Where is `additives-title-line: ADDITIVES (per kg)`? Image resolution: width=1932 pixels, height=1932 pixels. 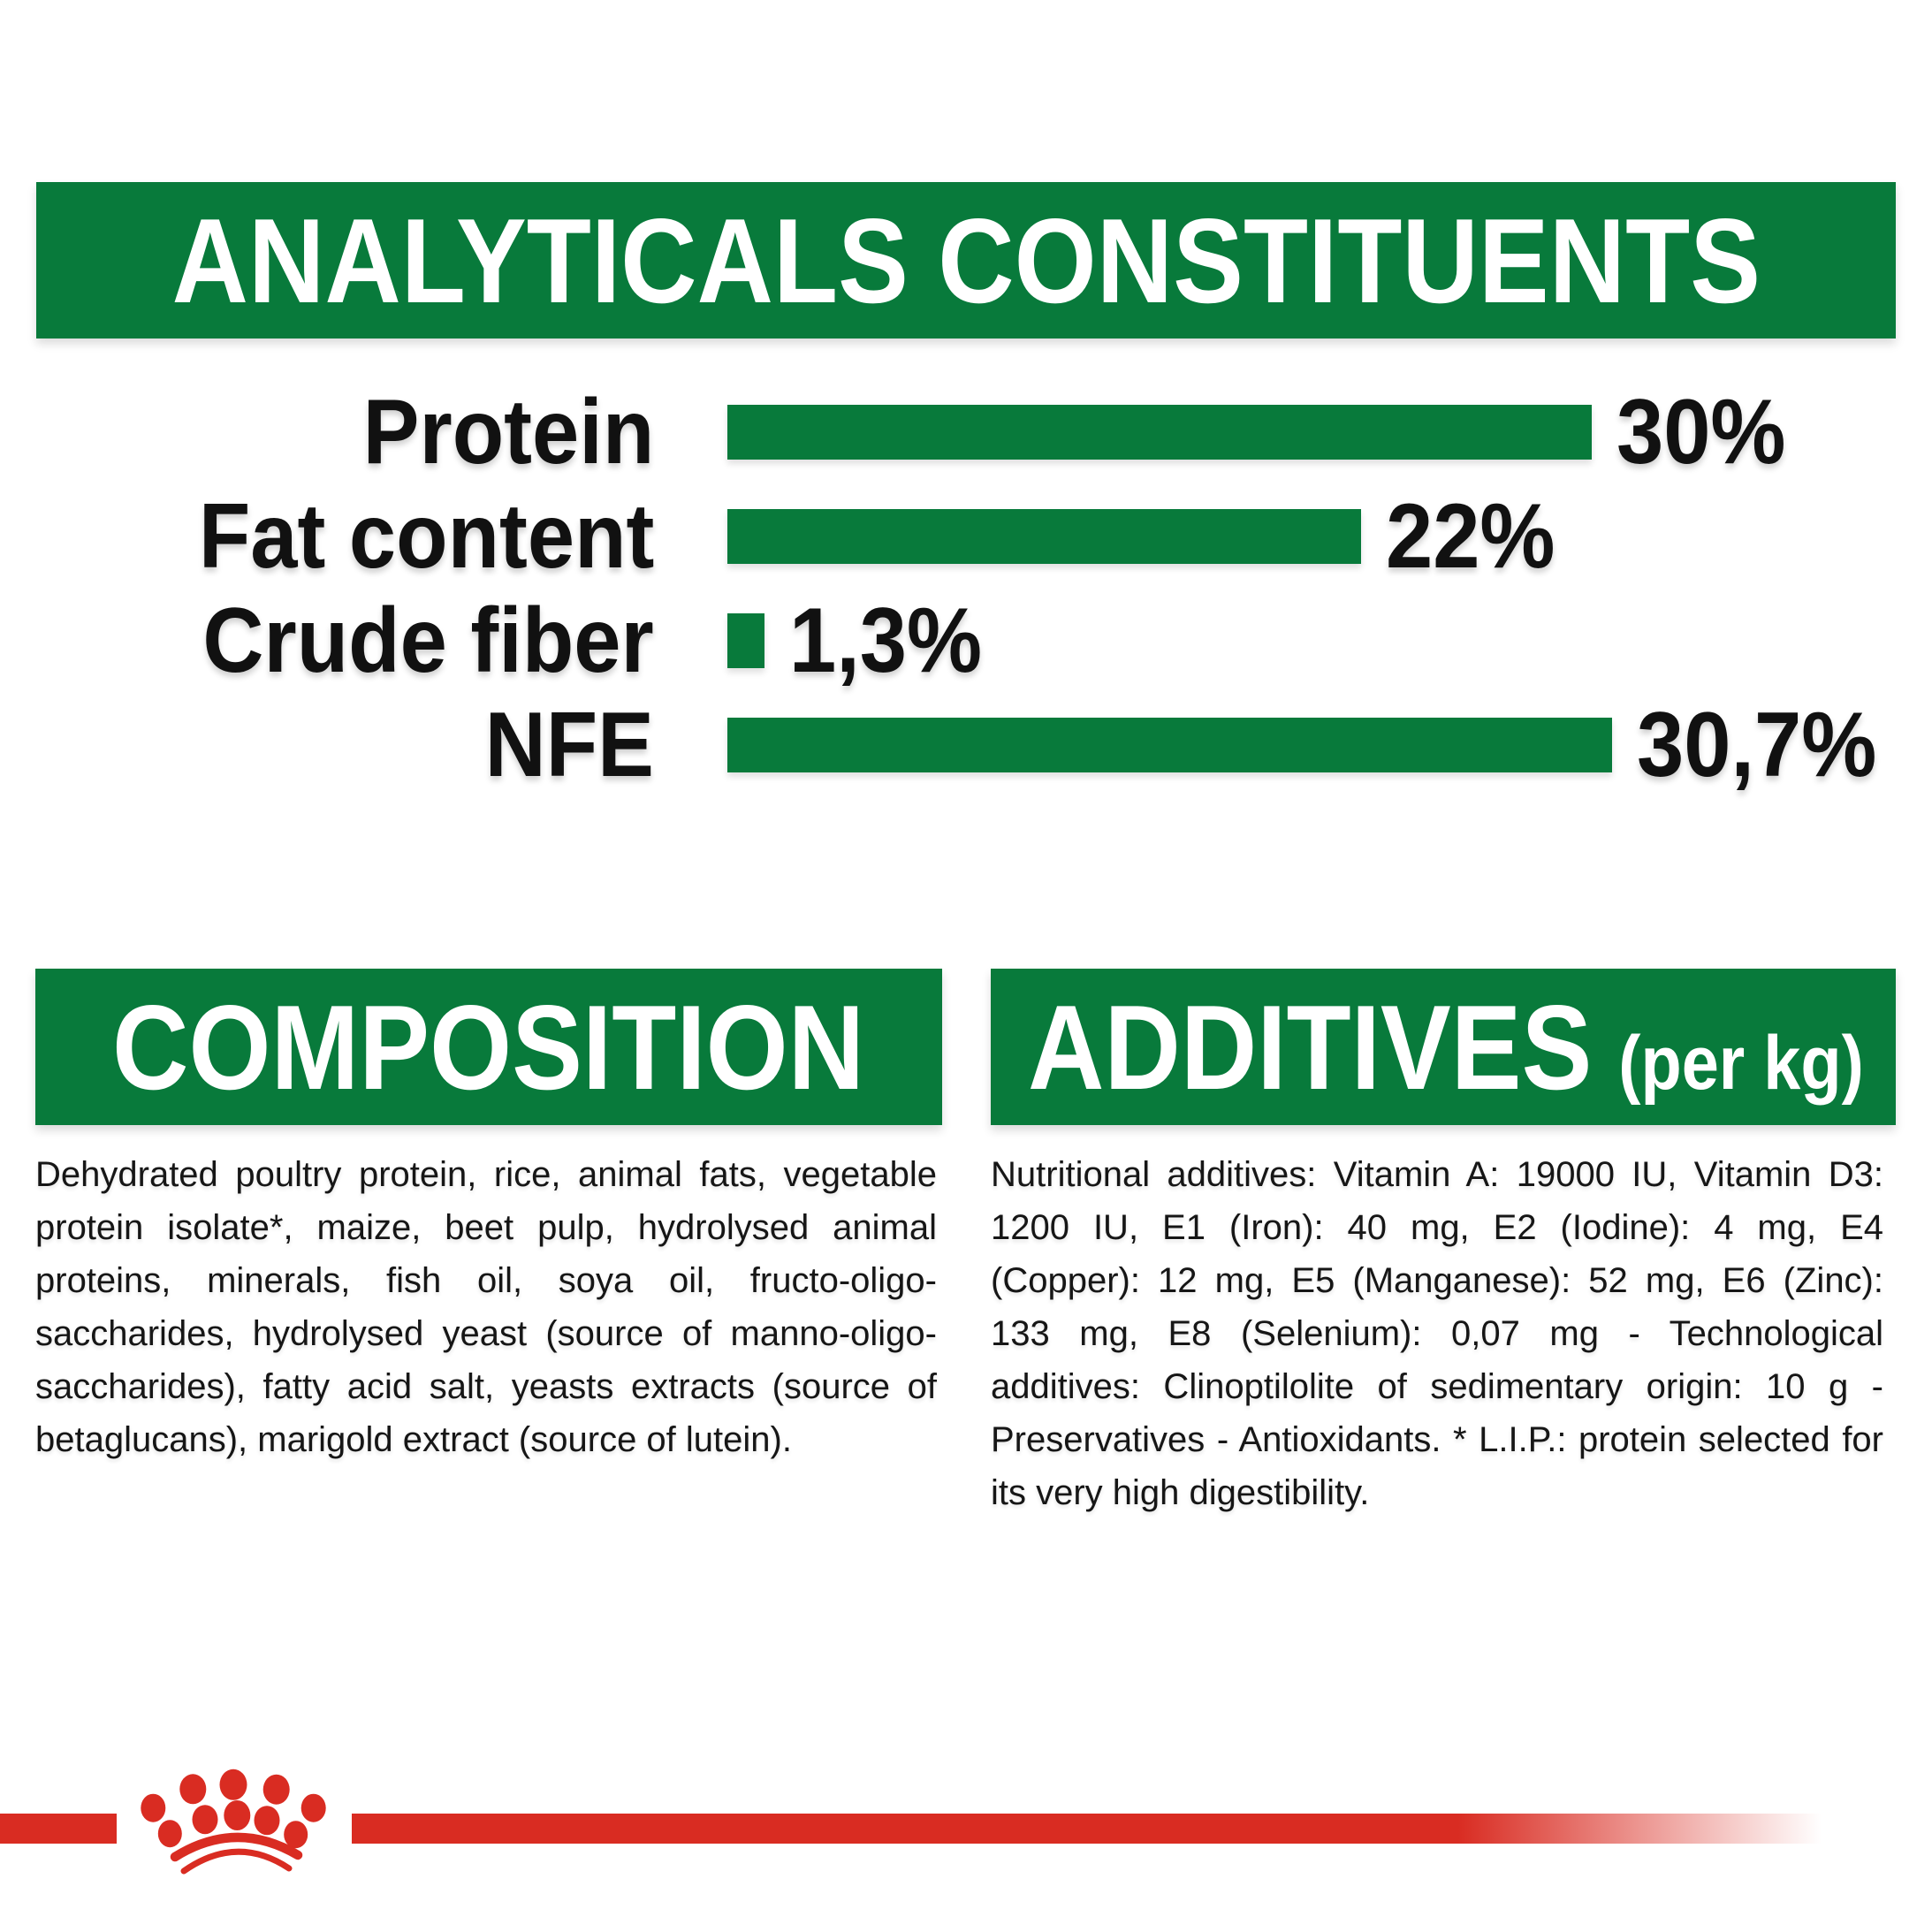
additives-title-line: ADDITIVES (per kg) is located at coordinates (1446, 1047).